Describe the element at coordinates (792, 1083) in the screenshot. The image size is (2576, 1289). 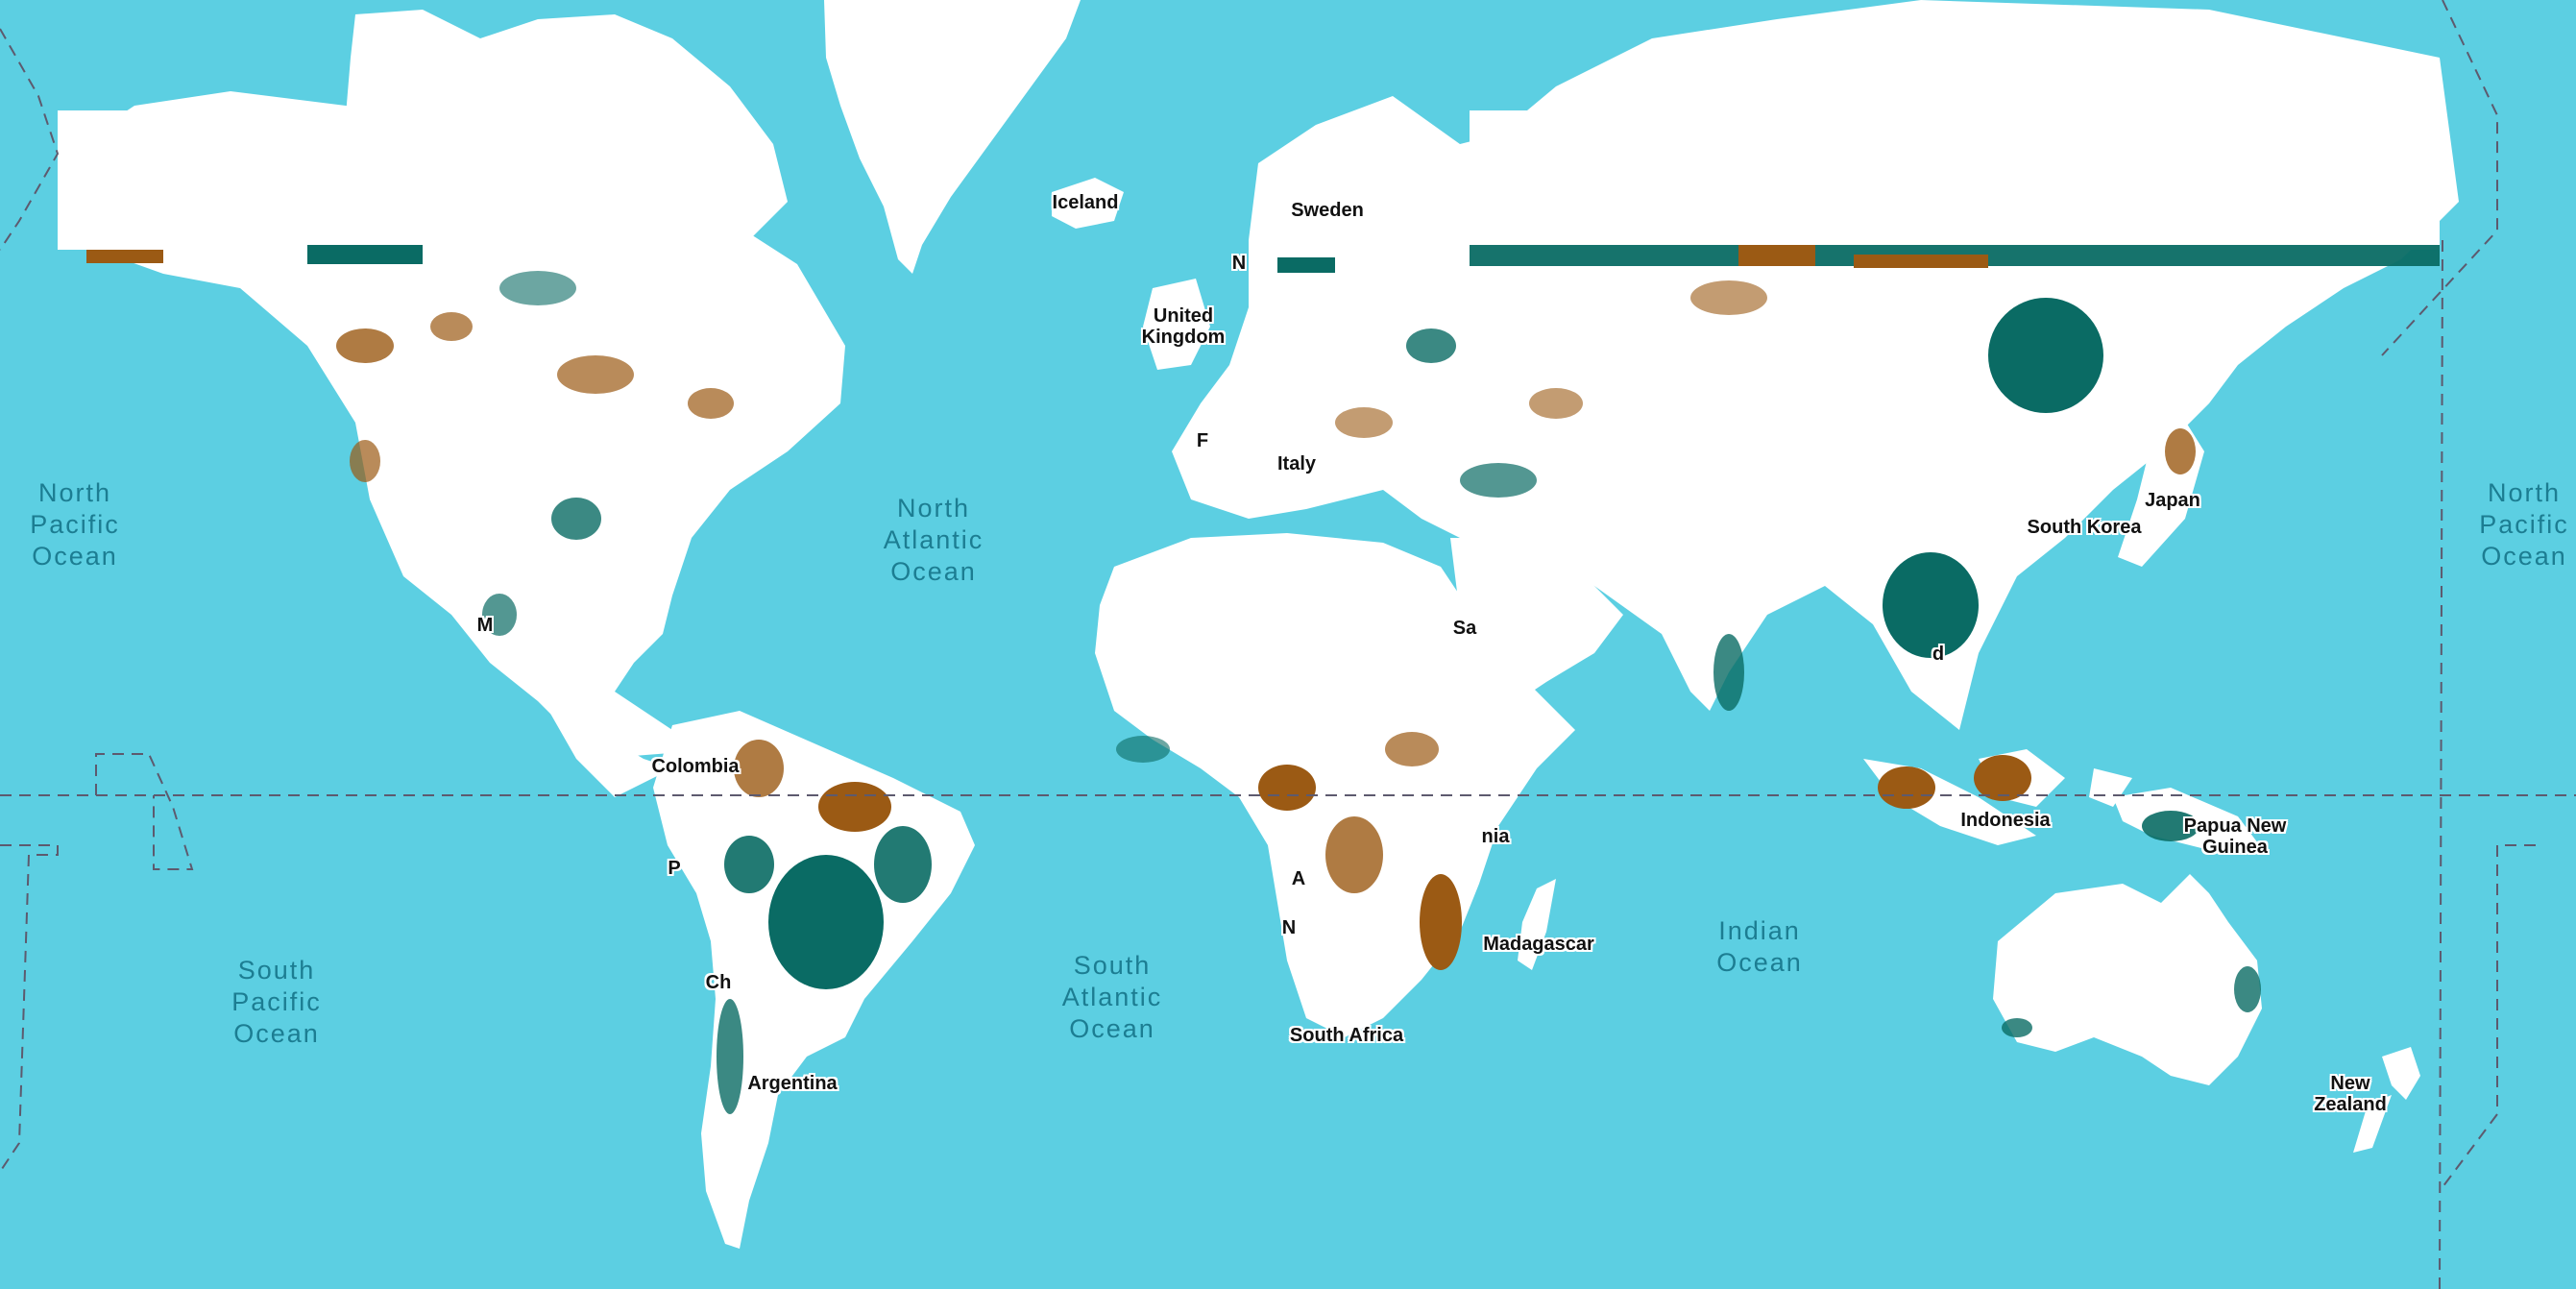
I see `place-label-argentina: Argentina` at that location.